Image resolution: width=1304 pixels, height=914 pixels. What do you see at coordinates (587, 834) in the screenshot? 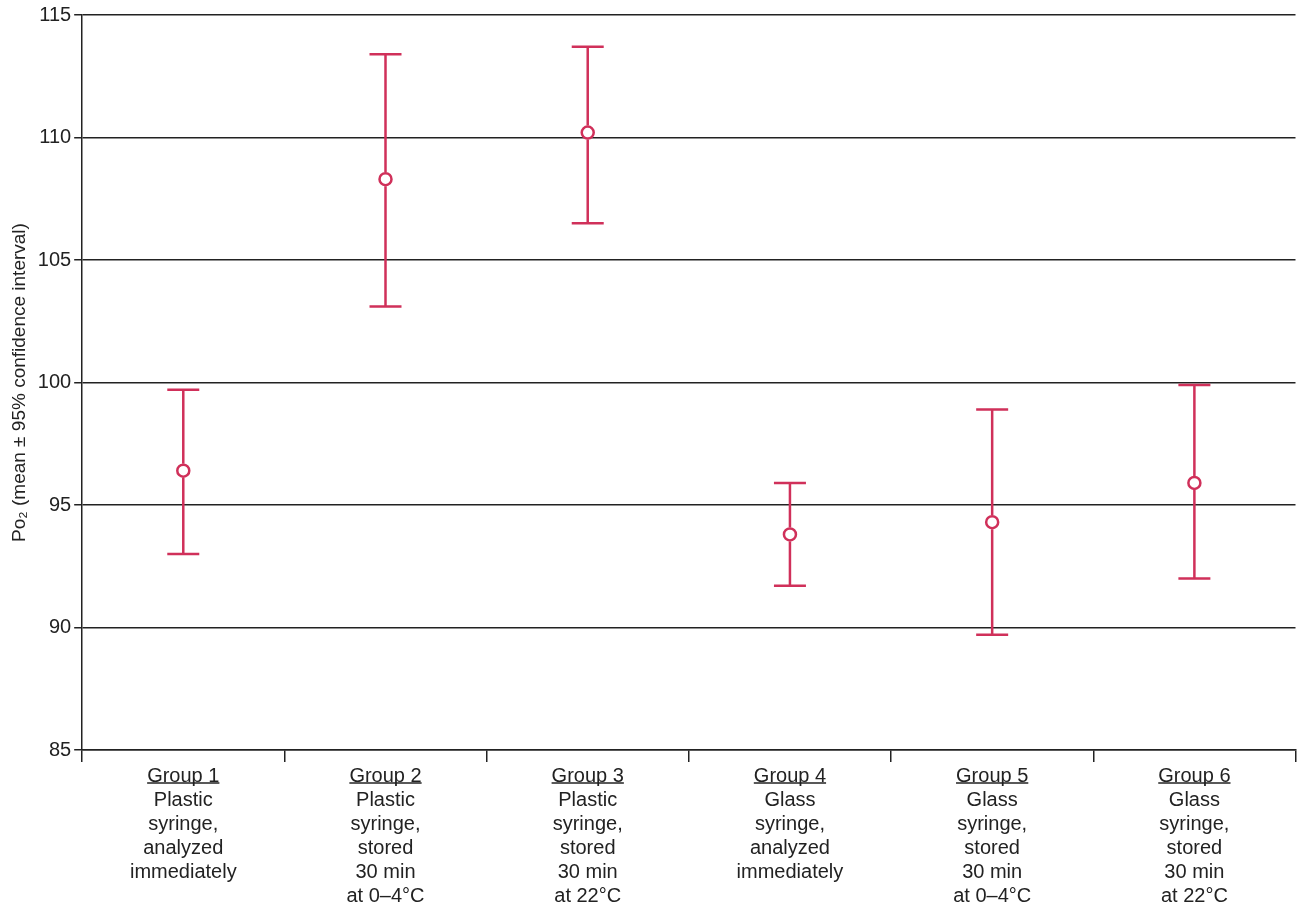
I see `x-tick-label: Group 3 Plastic syringe, stored 30 min at 22°C` at bounding box center [587, 834].